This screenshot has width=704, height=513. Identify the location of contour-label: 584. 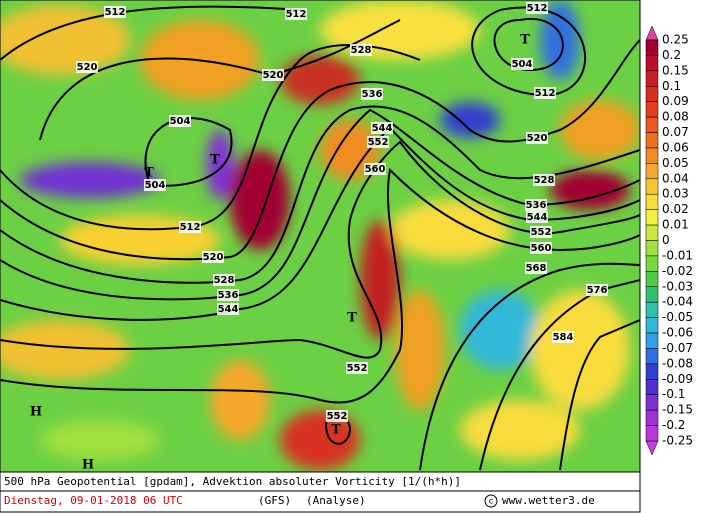
(563, 337).